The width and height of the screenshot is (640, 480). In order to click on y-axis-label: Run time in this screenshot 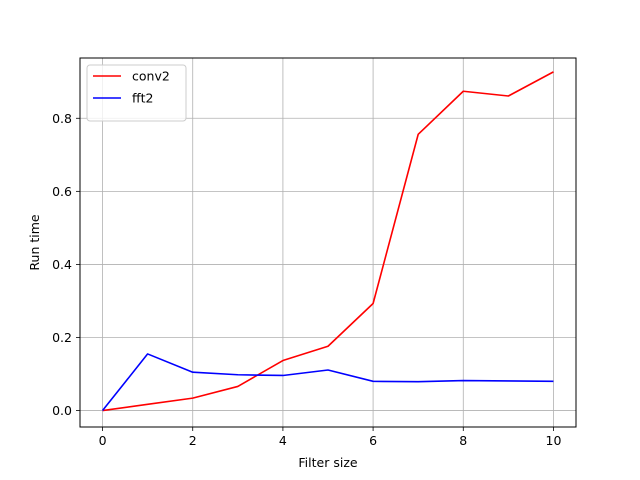, I will do `click(34, 242)`.